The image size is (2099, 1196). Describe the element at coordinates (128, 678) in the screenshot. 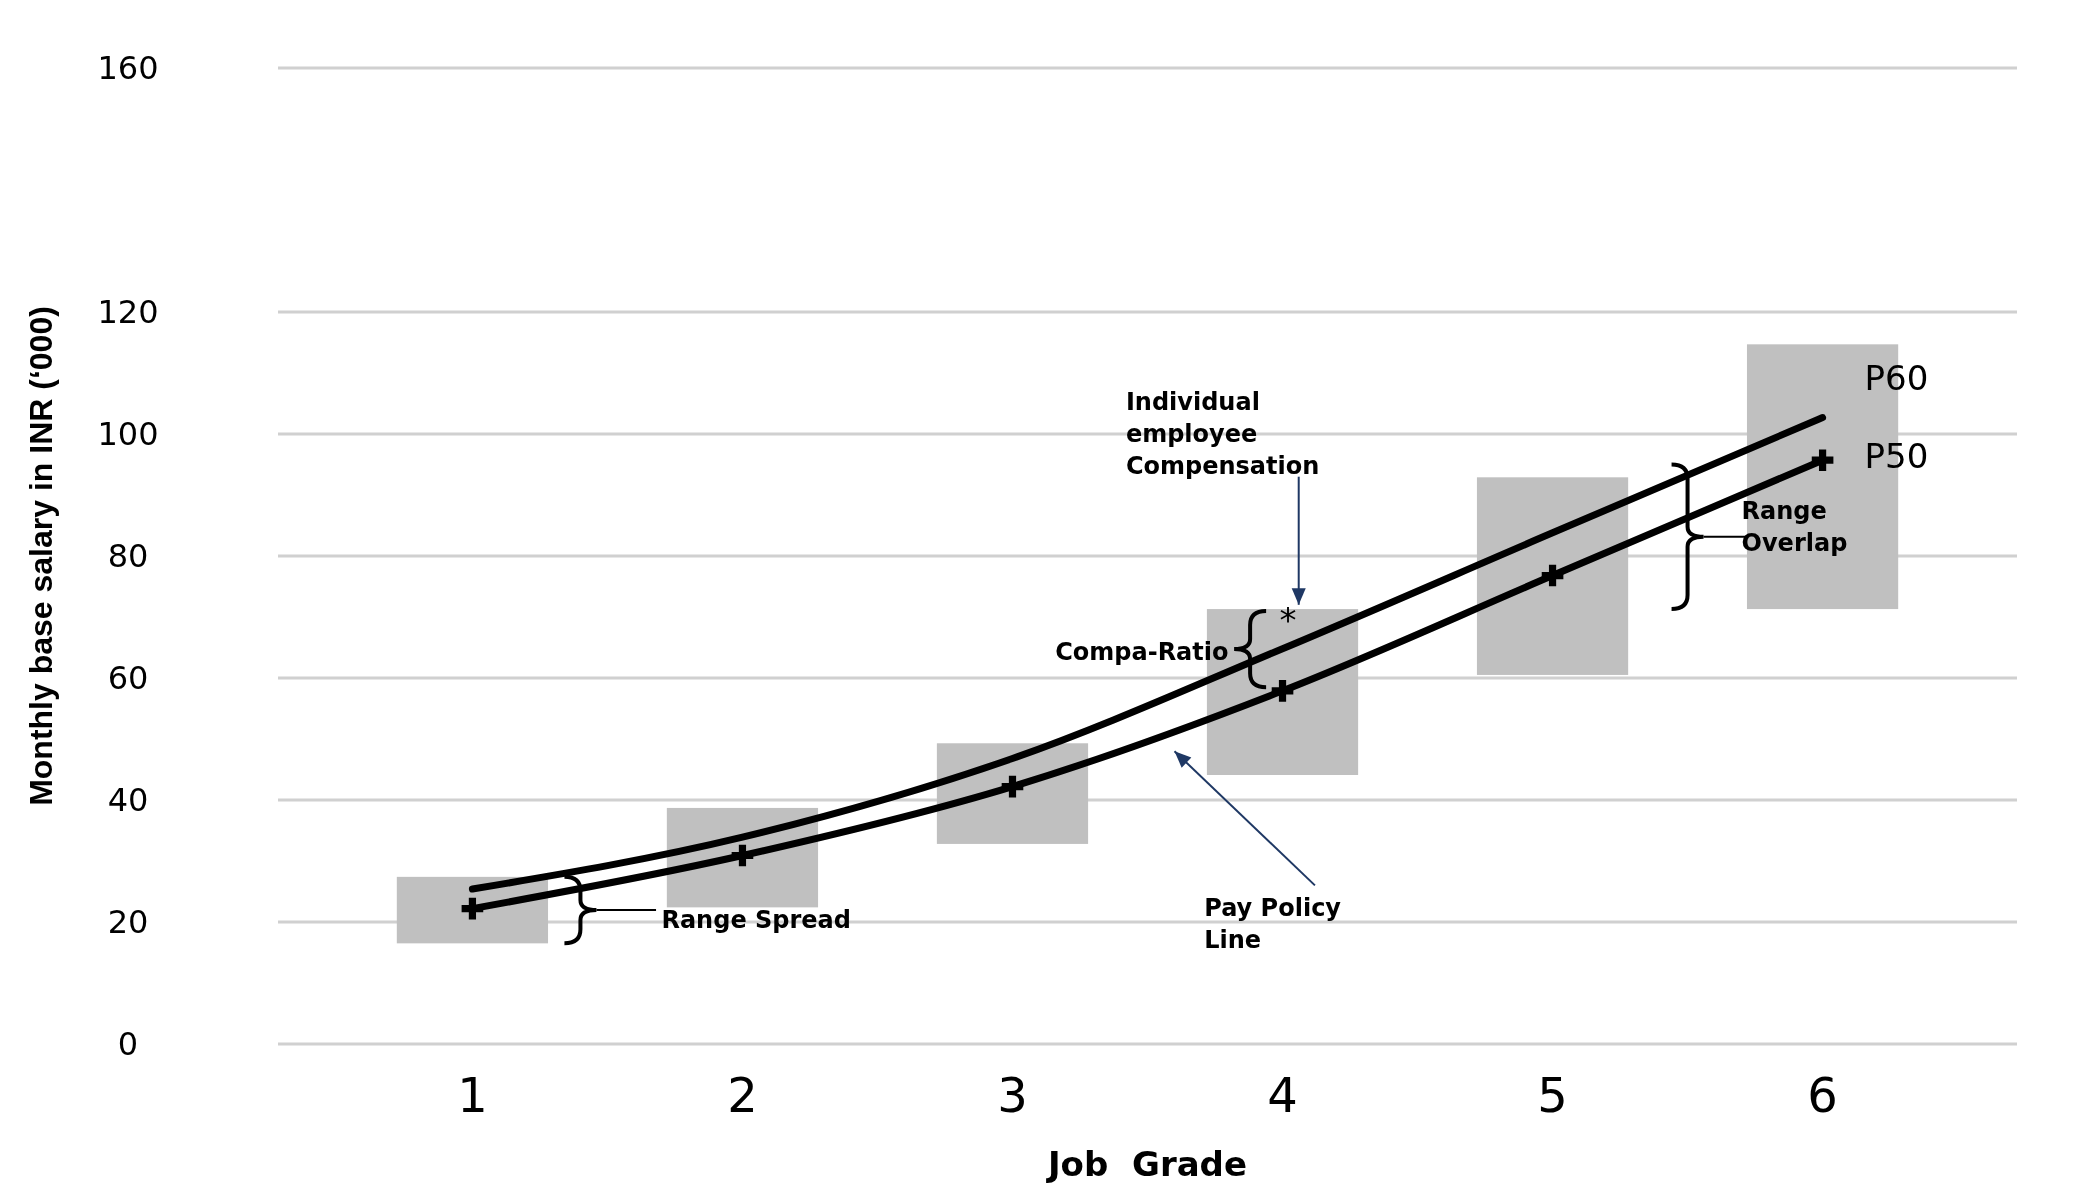

I see `y-tick-label: 60` at that location.